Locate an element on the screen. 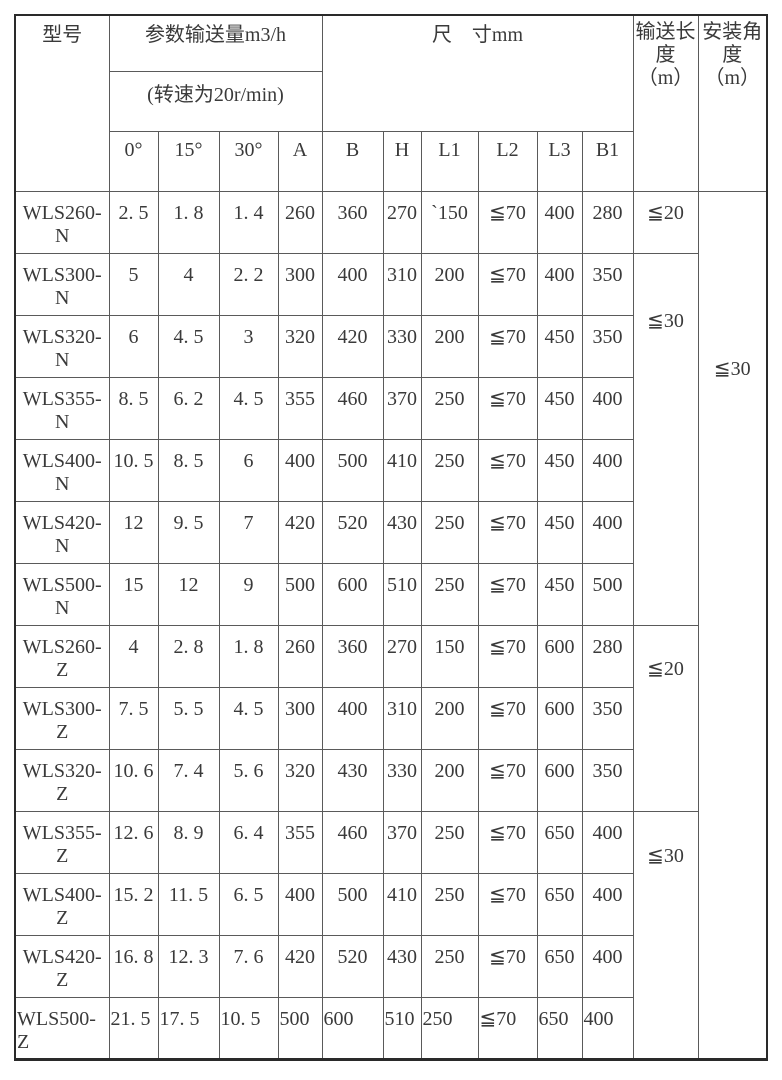 This screenshot has width=782, height=1080. model-cell: WLS400-Z is located at coordinates (62, 904).